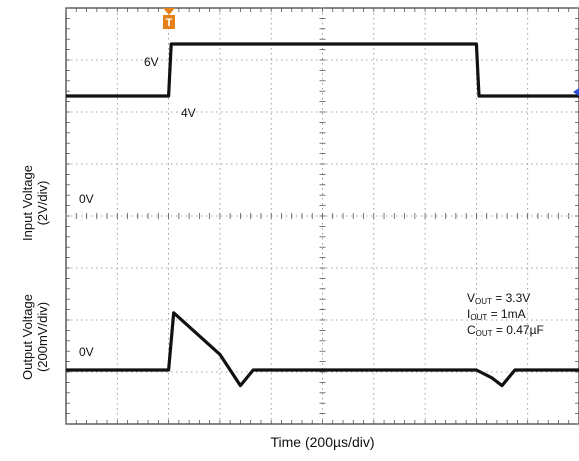  Describe the element at coordinates (27, 337) in the screenshot. I see `output-voltage-label-line1: Output Voltage` at that location.